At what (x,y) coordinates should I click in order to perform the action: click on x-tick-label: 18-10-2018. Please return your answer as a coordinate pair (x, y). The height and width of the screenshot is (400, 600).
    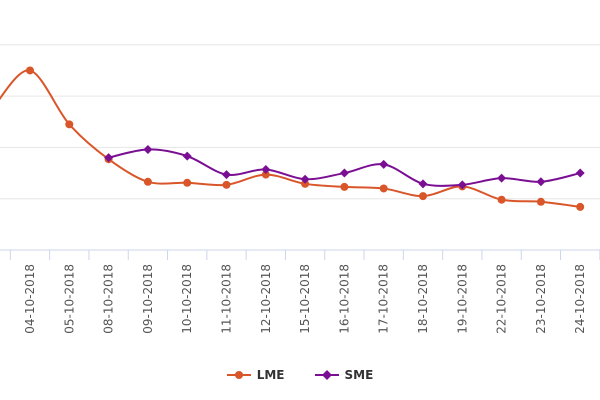
    Looking at the image, I should click on (423, 299).